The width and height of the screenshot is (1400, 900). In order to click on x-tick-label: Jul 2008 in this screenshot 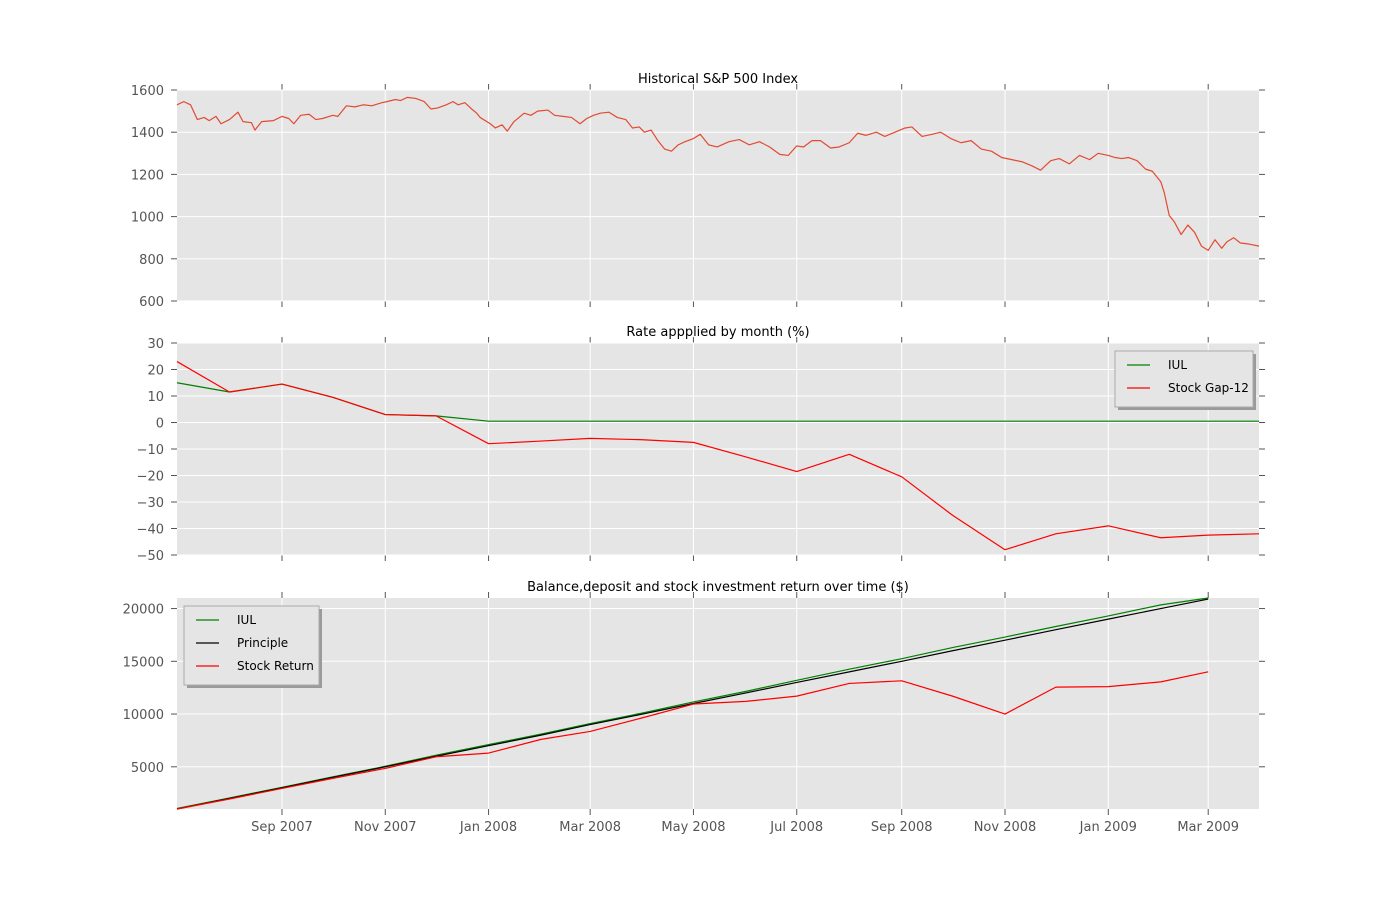, I will do `click(796, 827)`.